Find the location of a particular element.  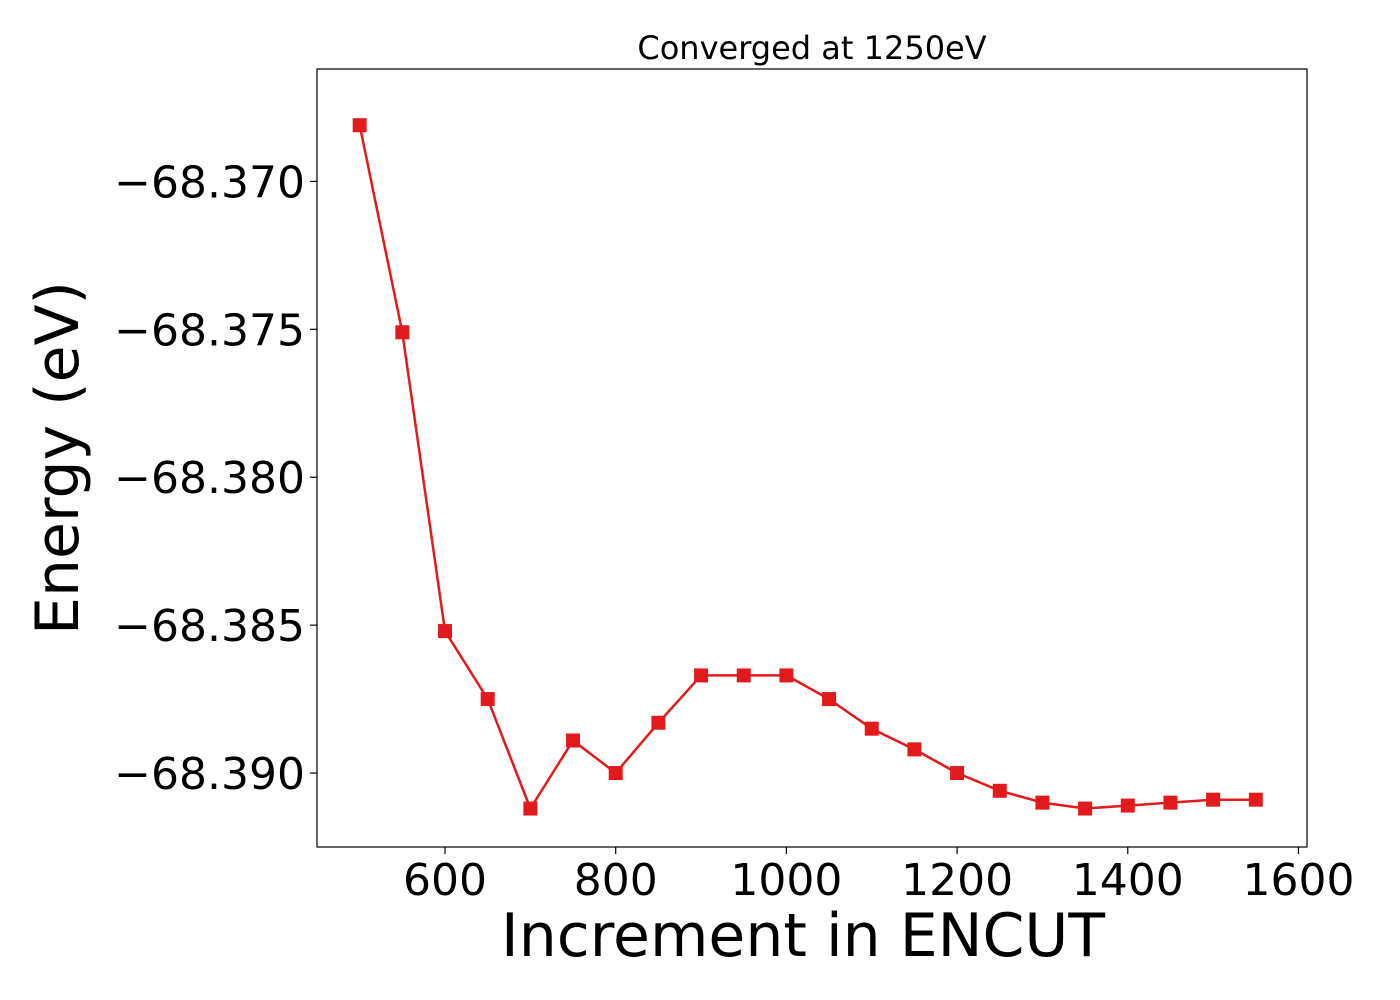

x-tick-label: 1200 is located at coordinates (957, 880).